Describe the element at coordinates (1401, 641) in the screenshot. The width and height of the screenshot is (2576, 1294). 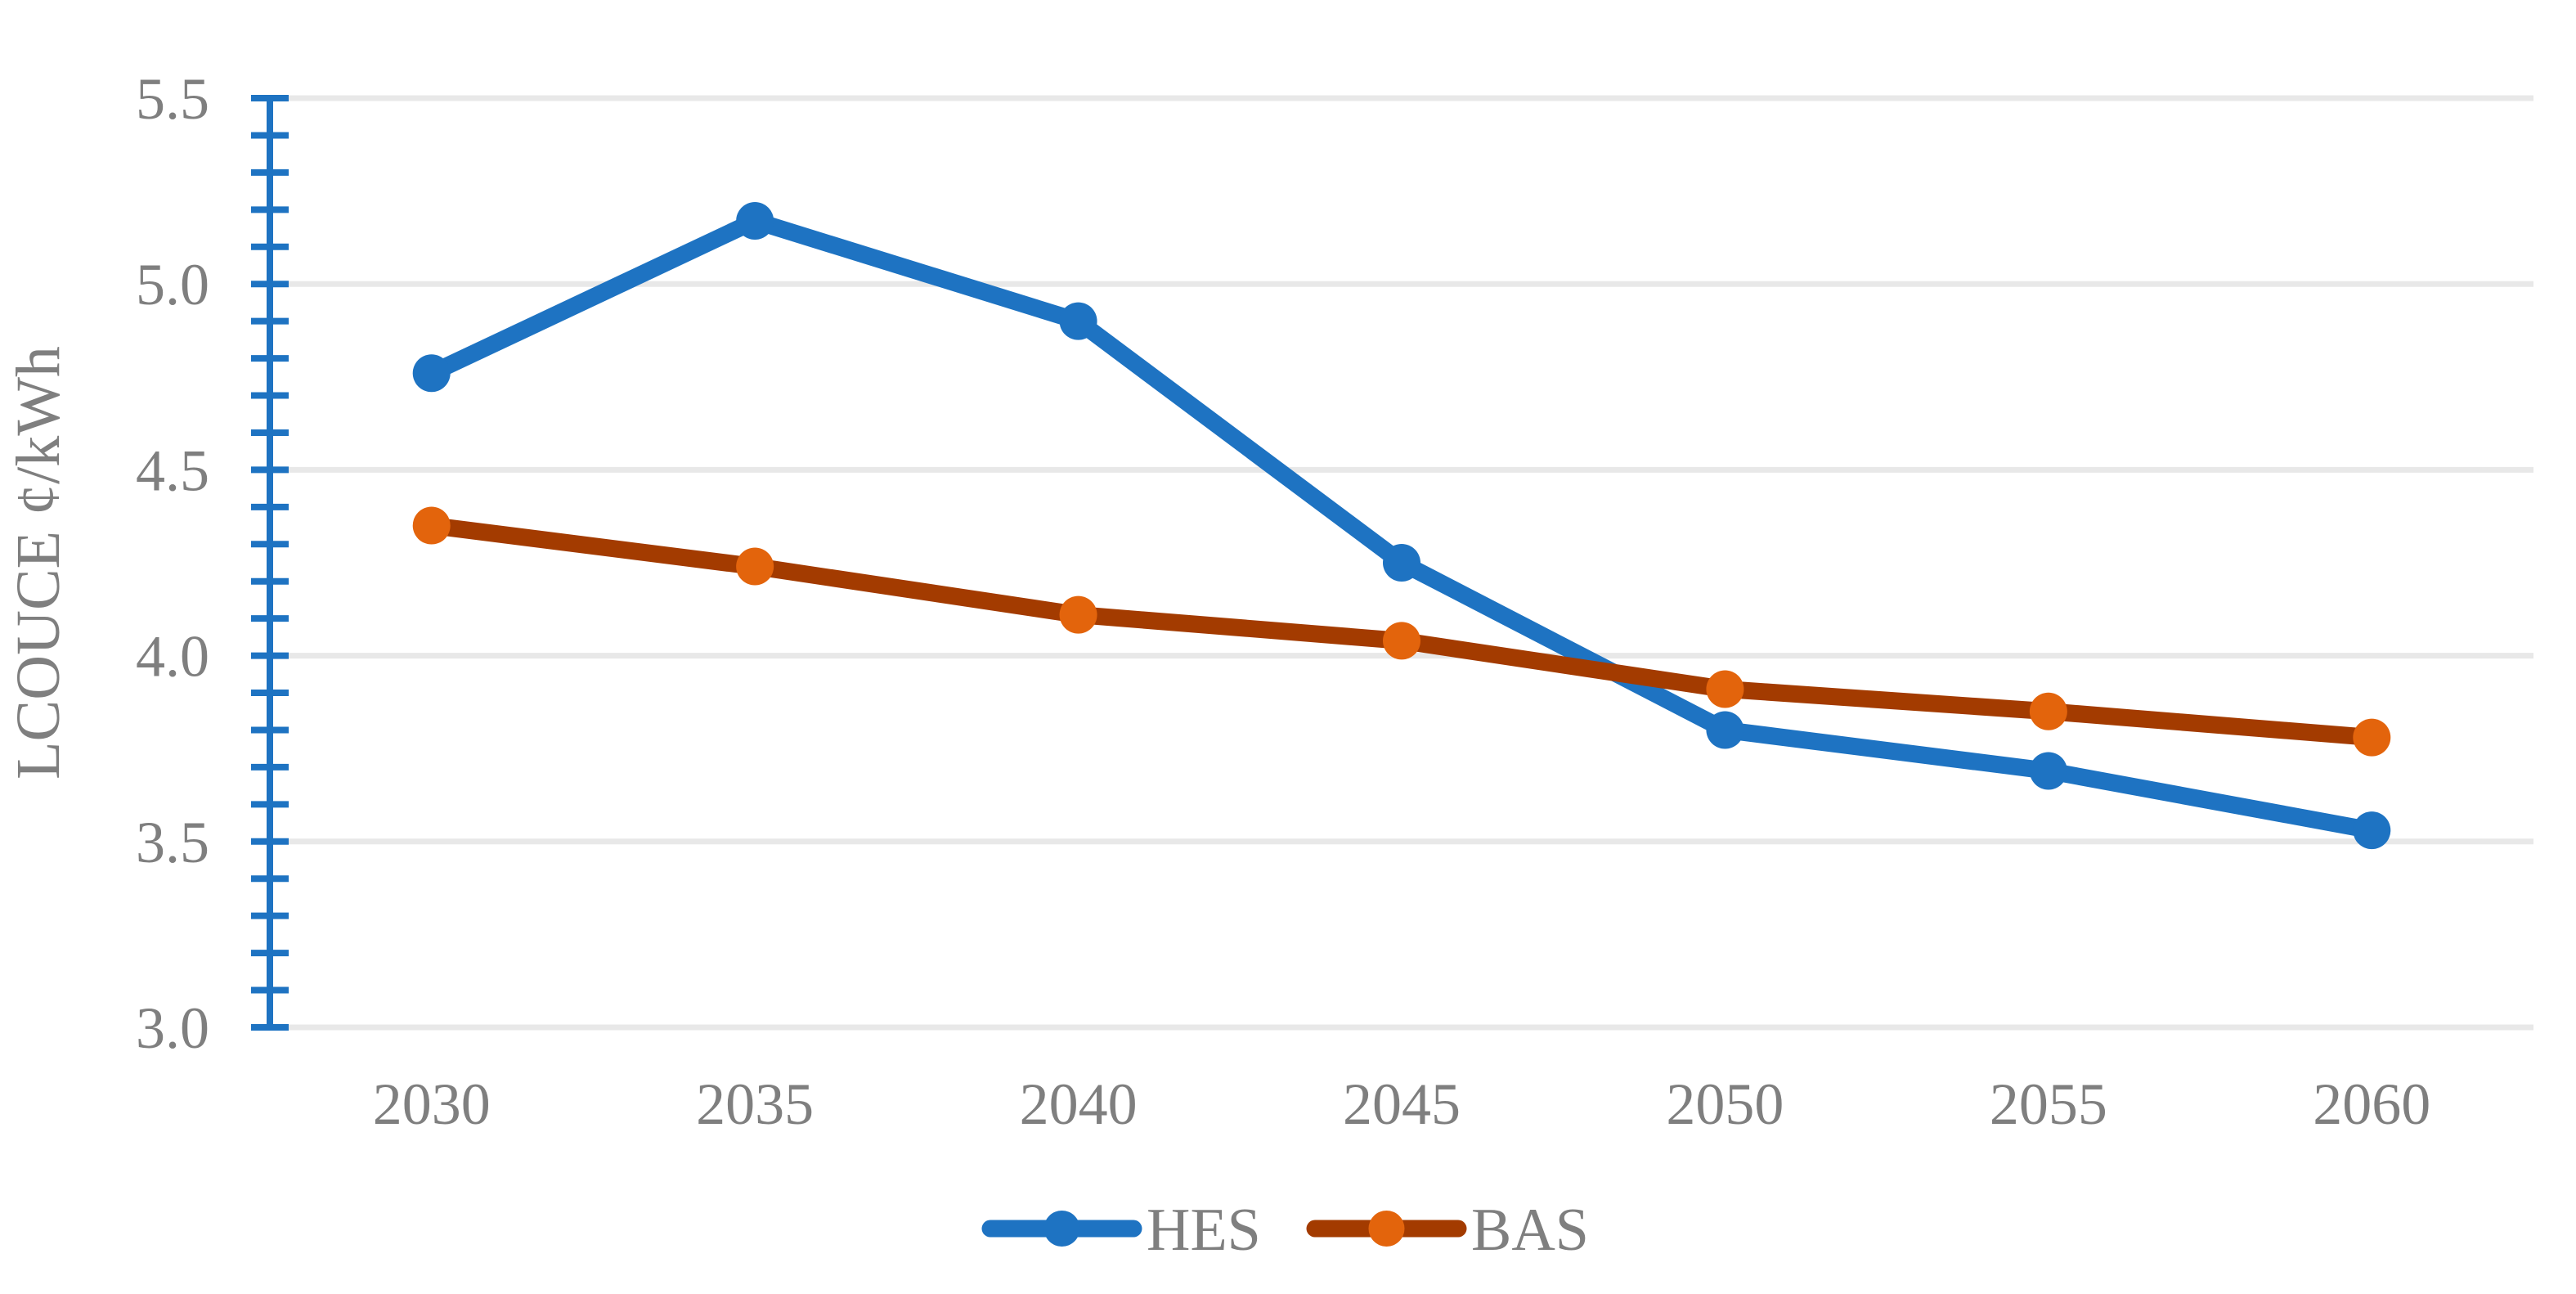
I see `series-marker-bas-2045` at that location.